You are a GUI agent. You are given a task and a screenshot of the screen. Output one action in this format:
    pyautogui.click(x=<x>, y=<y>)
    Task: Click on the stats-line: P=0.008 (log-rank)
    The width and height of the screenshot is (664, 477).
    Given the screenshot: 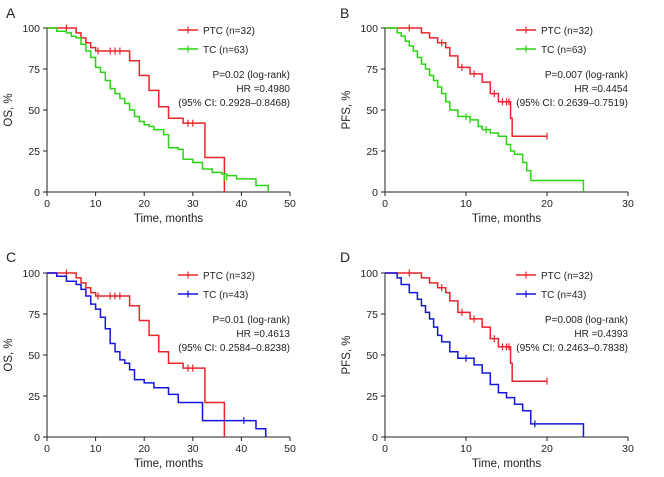 What is the action you would take?
    pyautogui.click(x=586, y=320)
    